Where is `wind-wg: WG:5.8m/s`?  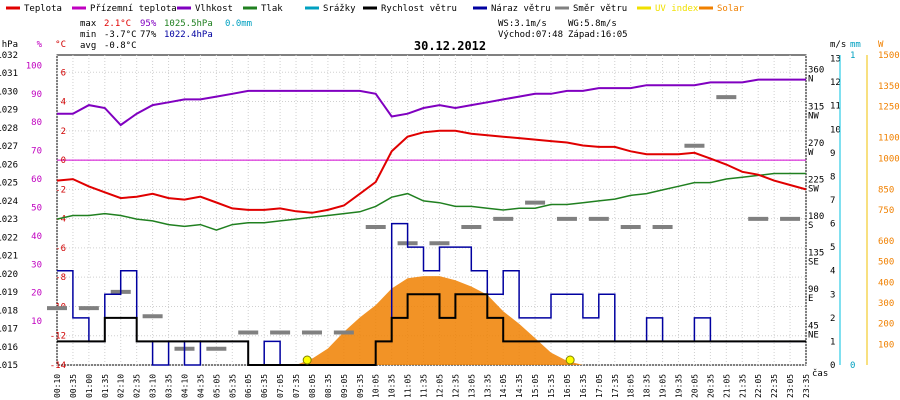
wind-wg: WG:5.8m/s is located at coordinates (592, 24).